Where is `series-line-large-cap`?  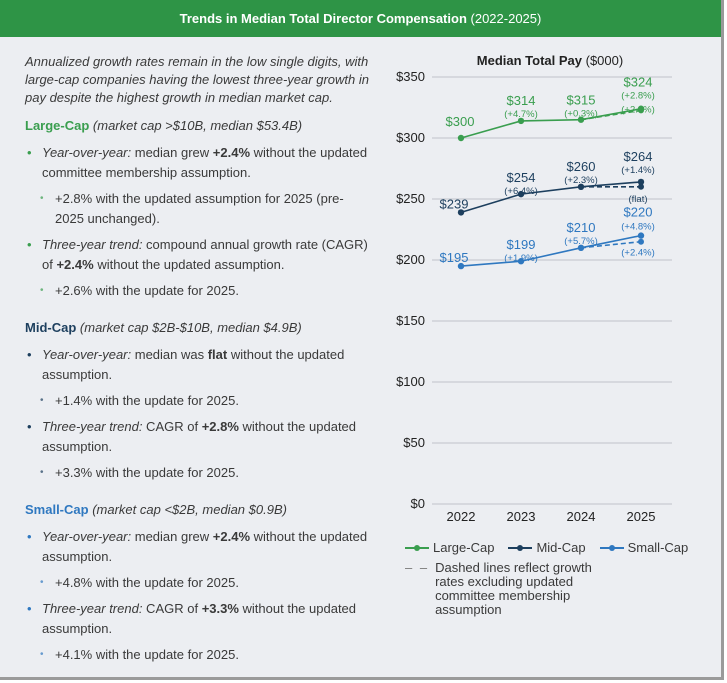
series-line-large-cap is located at coordinates (551, 123).